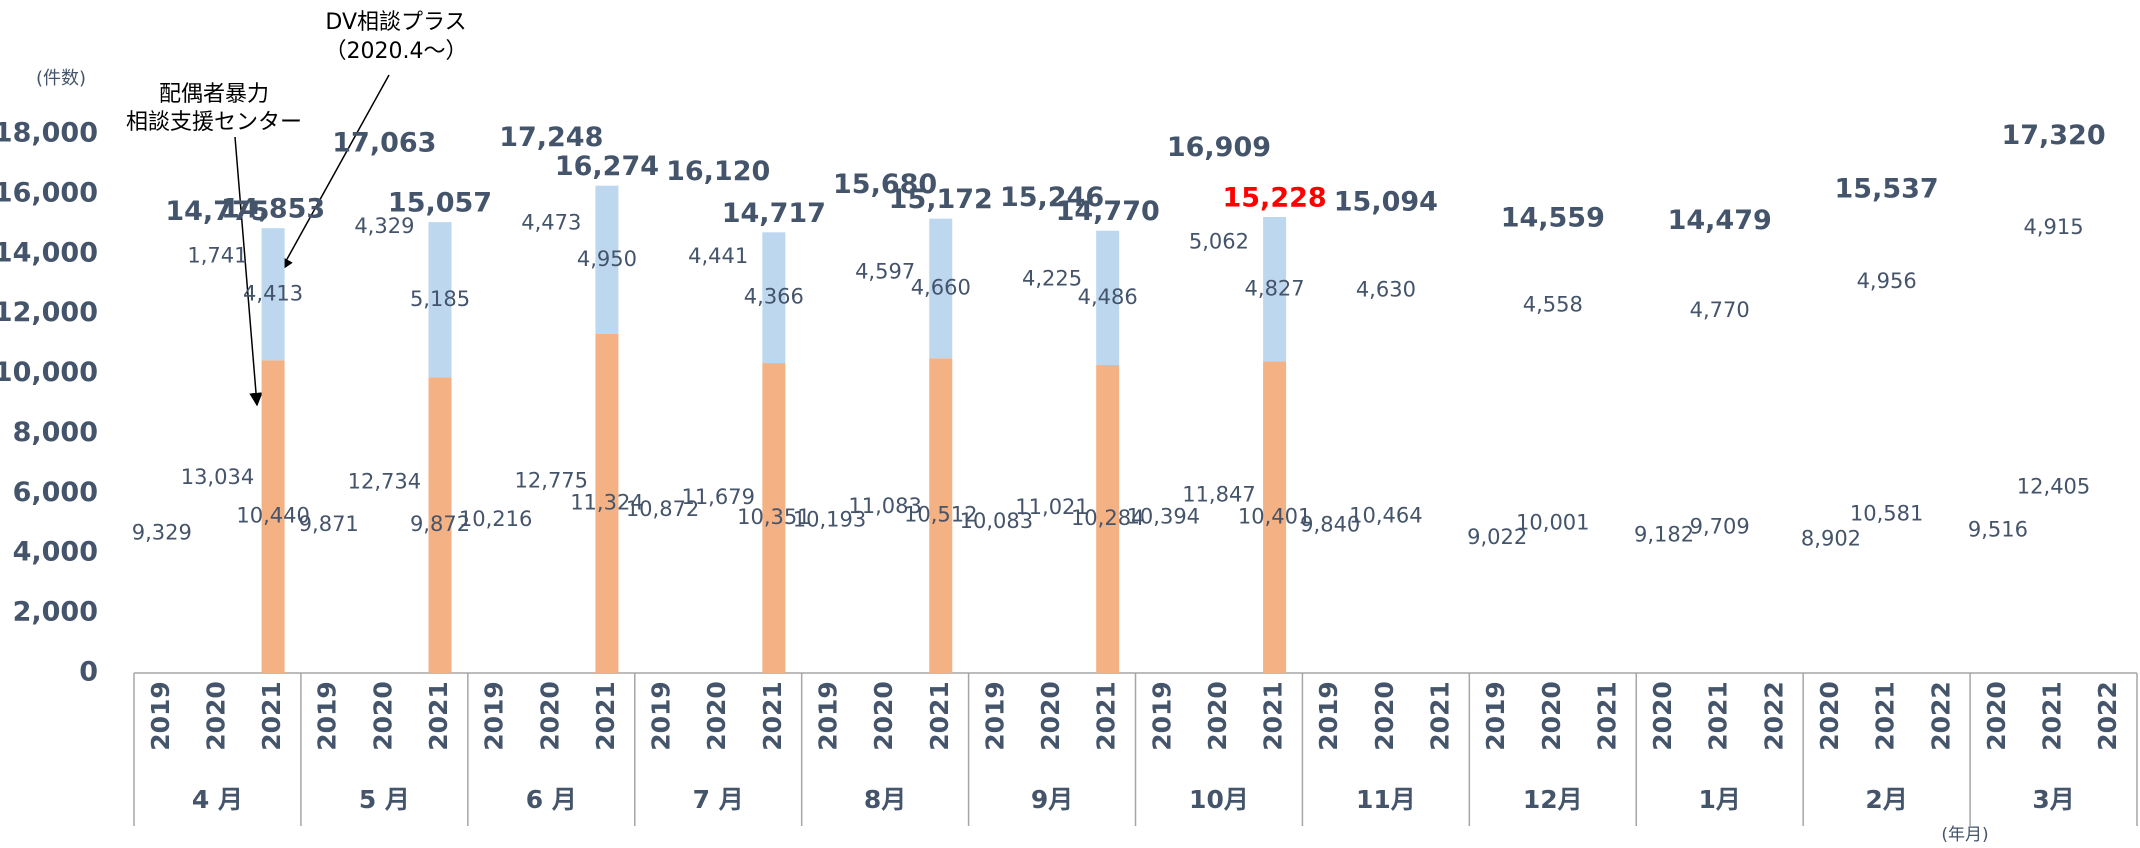  What do you see at coordinates (2053, 486) in the screenshot?
I see `data-label: 12,405` at bounding box center [2053, 486].